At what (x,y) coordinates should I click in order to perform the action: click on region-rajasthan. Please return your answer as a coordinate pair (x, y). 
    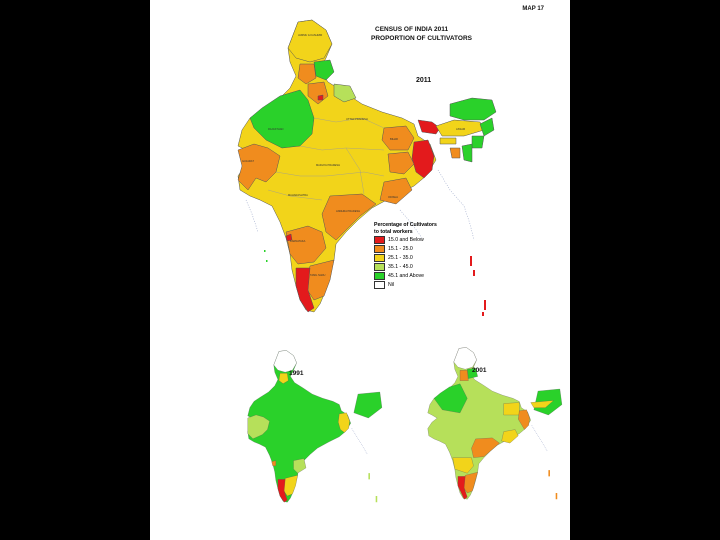
    Looking at the image, I should click on (282, 119).